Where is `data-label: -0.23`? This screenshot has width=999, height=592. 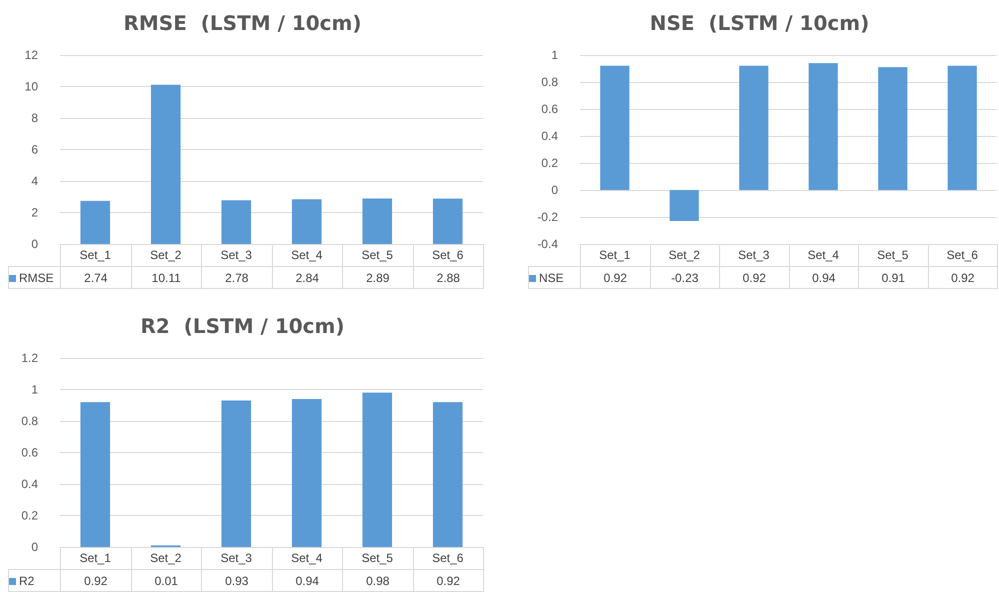 data-label: -0.23 is located at coordinates (685, 277).